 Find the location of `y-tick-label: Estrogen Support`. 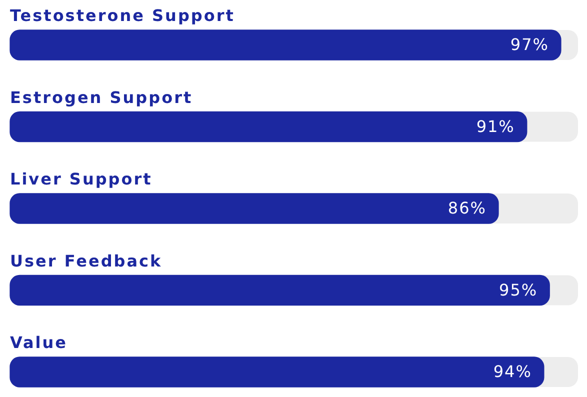

y-tick-label: Estrogen Support is located at coordinates (101, 97).